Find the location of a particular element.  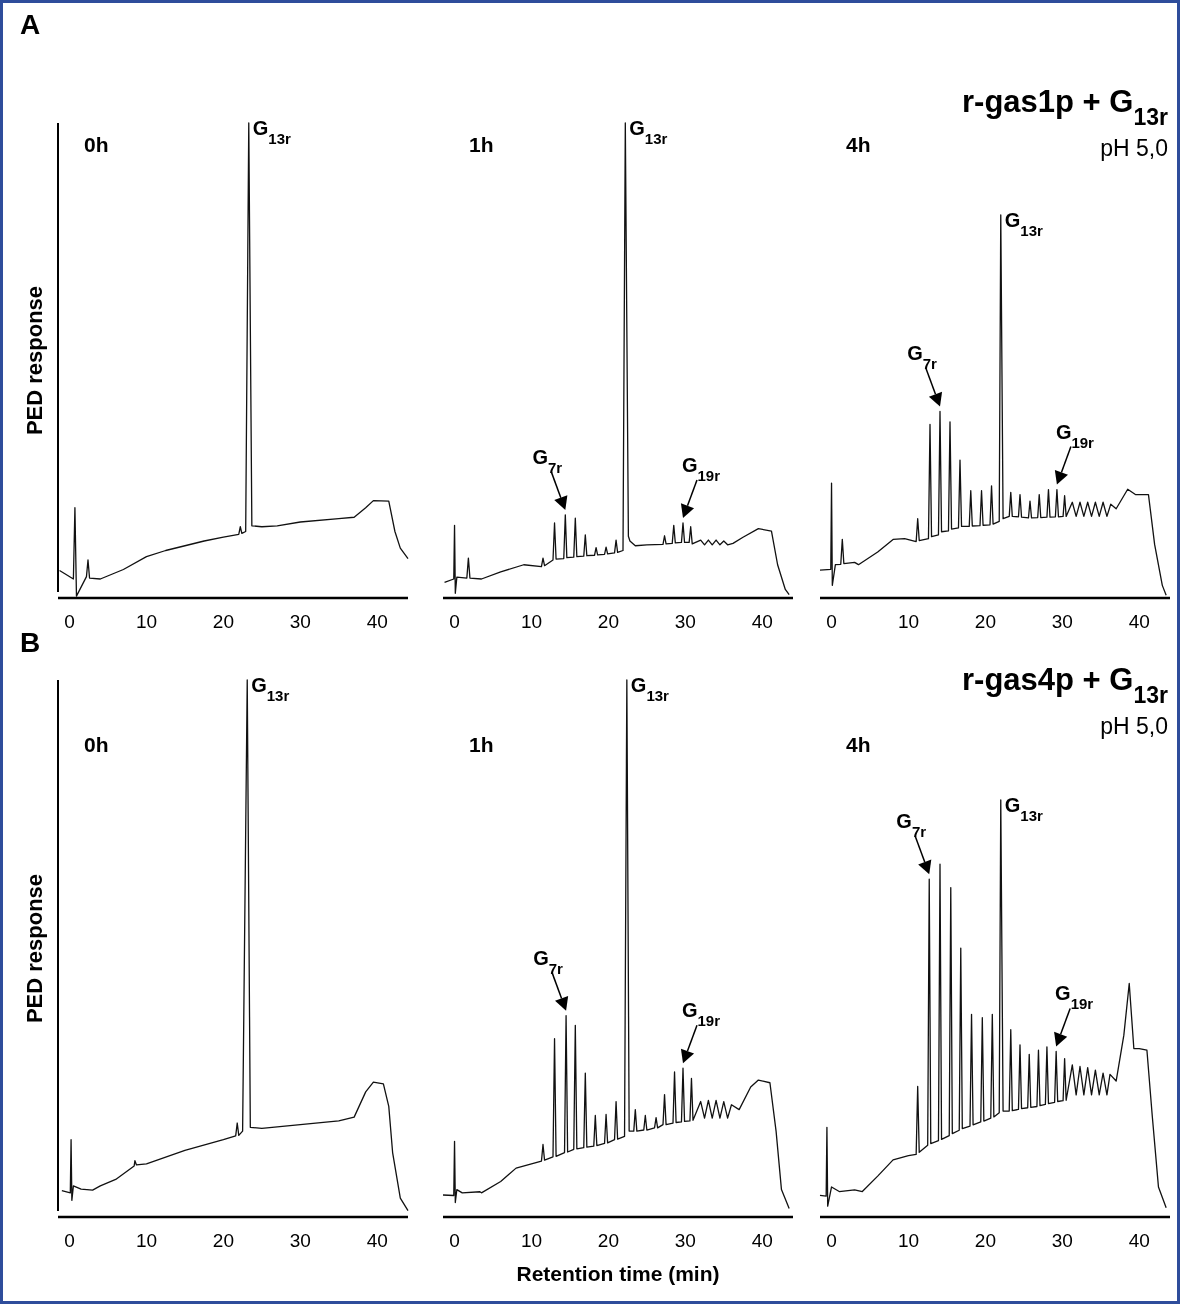

text: r-gas4p + G$_{13r}$ is located at coordinates (1065, 685).